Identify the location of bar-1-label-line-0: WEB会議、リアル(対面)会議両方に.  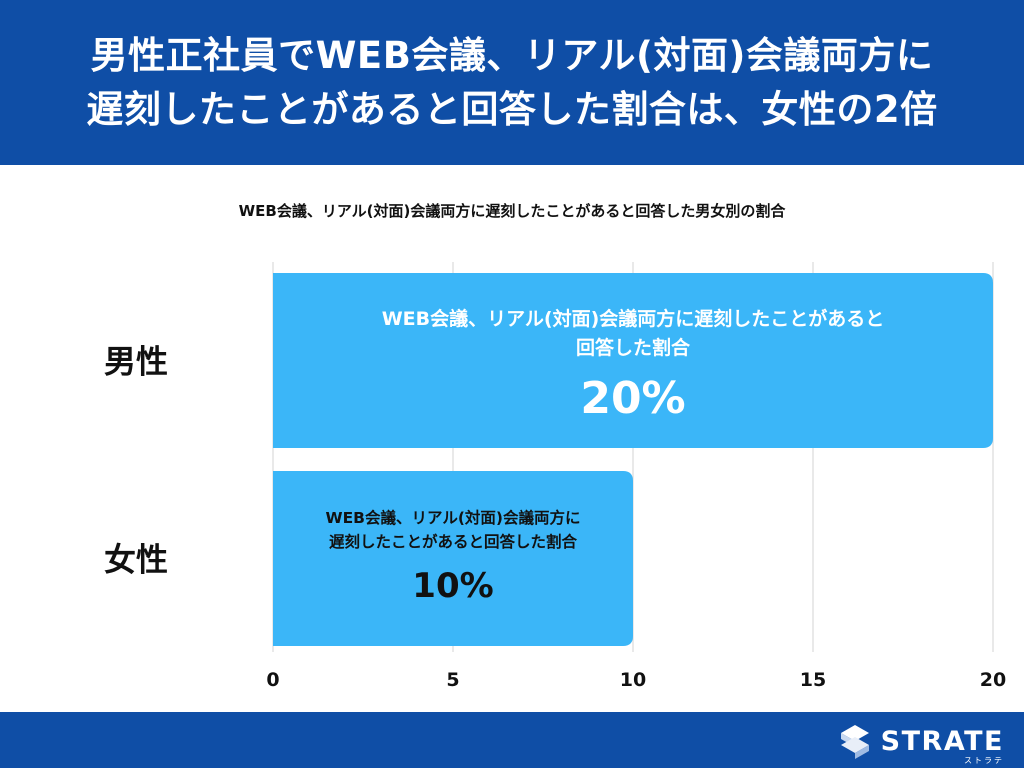
(452, 517).